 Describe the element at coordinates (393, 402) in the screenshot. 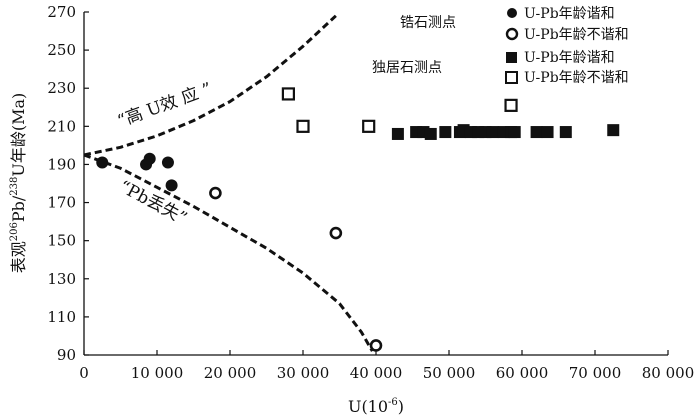

I see `x-axis-title-exponent: -6` at that location.